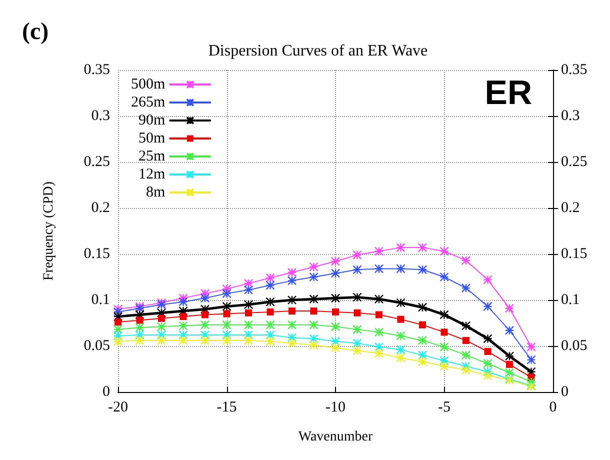  What do you see at coordinates (97, 346) in the screenshot?
I see `y-tick-label: 0.05` at bounding box center [97, 346].